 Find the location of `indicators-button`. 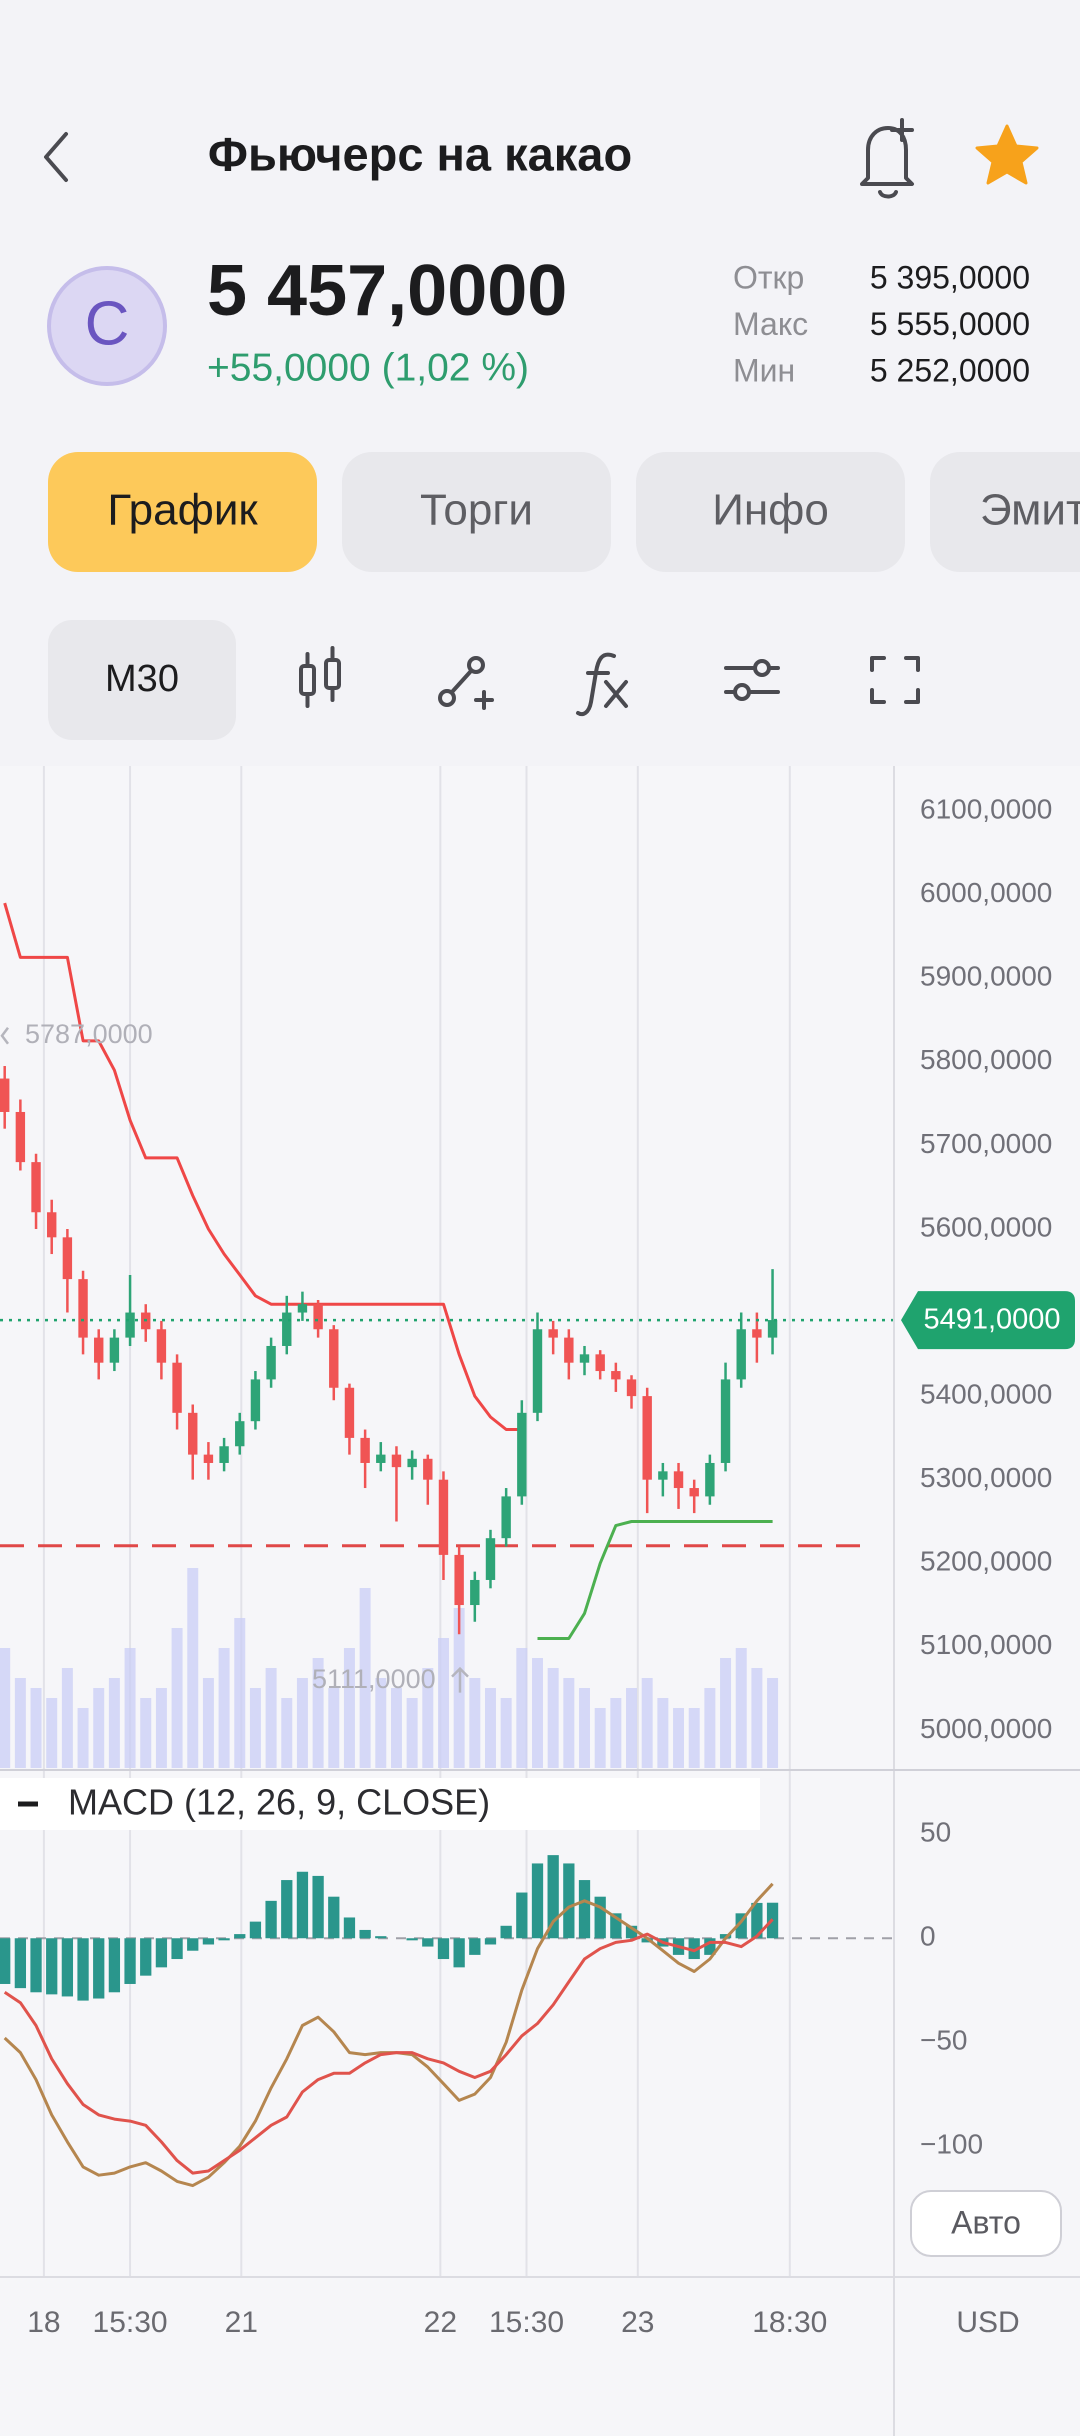

indicators-button is located at coordinates (602, 684).